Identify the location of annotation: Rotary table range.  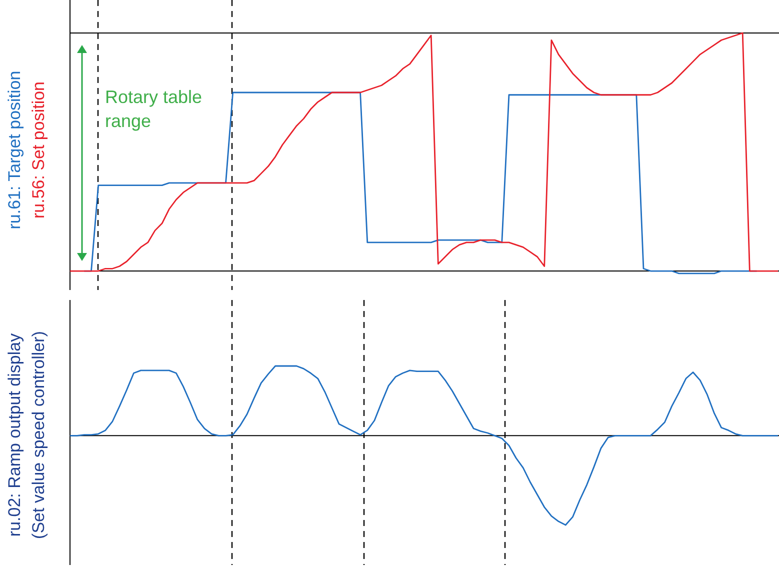
(153, 109).